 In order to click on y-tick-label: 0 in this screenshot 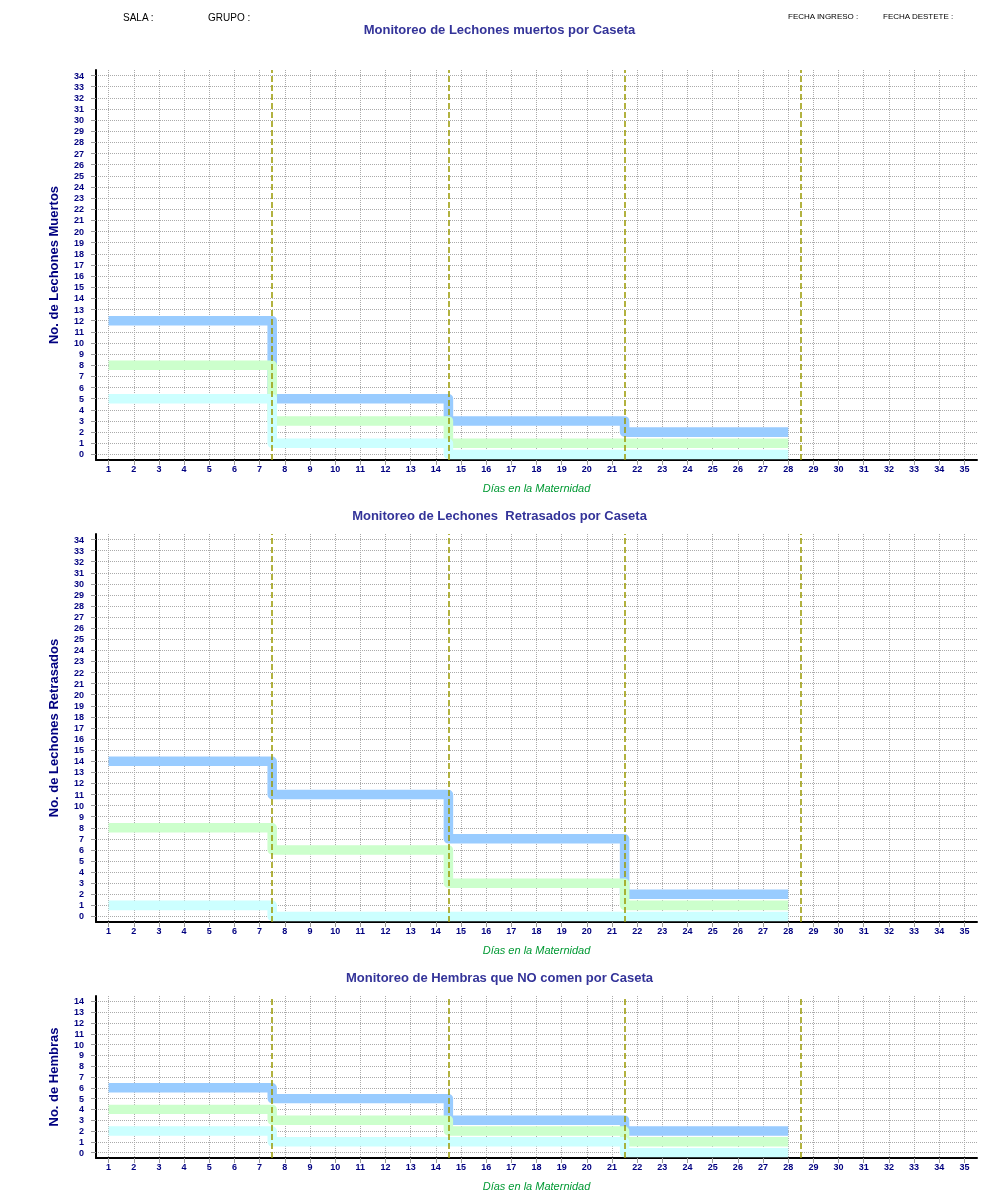, I will do `click(81, 1152)`.